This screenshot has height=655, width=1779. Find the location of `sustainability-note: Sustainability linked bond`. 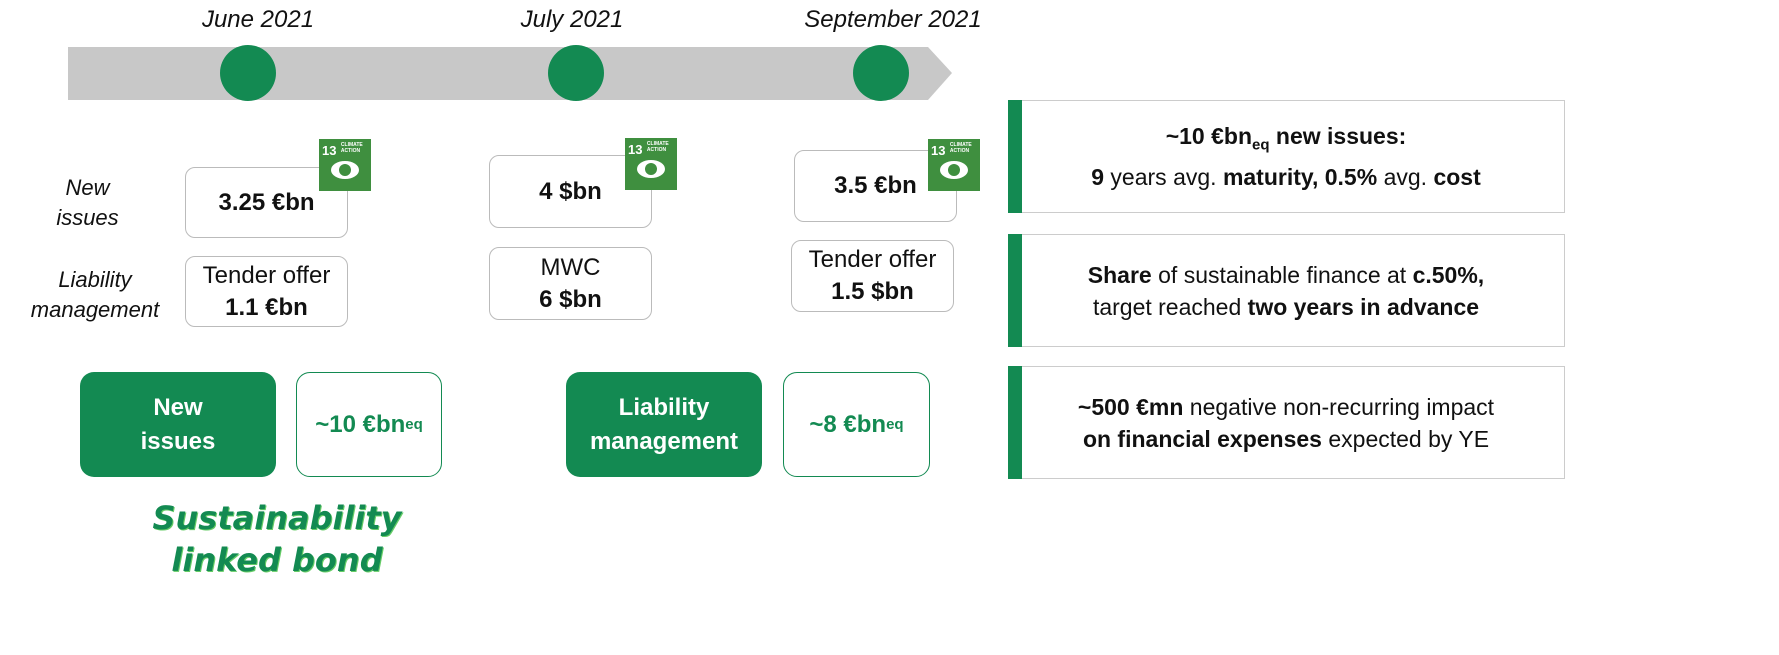

sustainability-note: Sustainability linked bond is located at coordinates (277, 539).